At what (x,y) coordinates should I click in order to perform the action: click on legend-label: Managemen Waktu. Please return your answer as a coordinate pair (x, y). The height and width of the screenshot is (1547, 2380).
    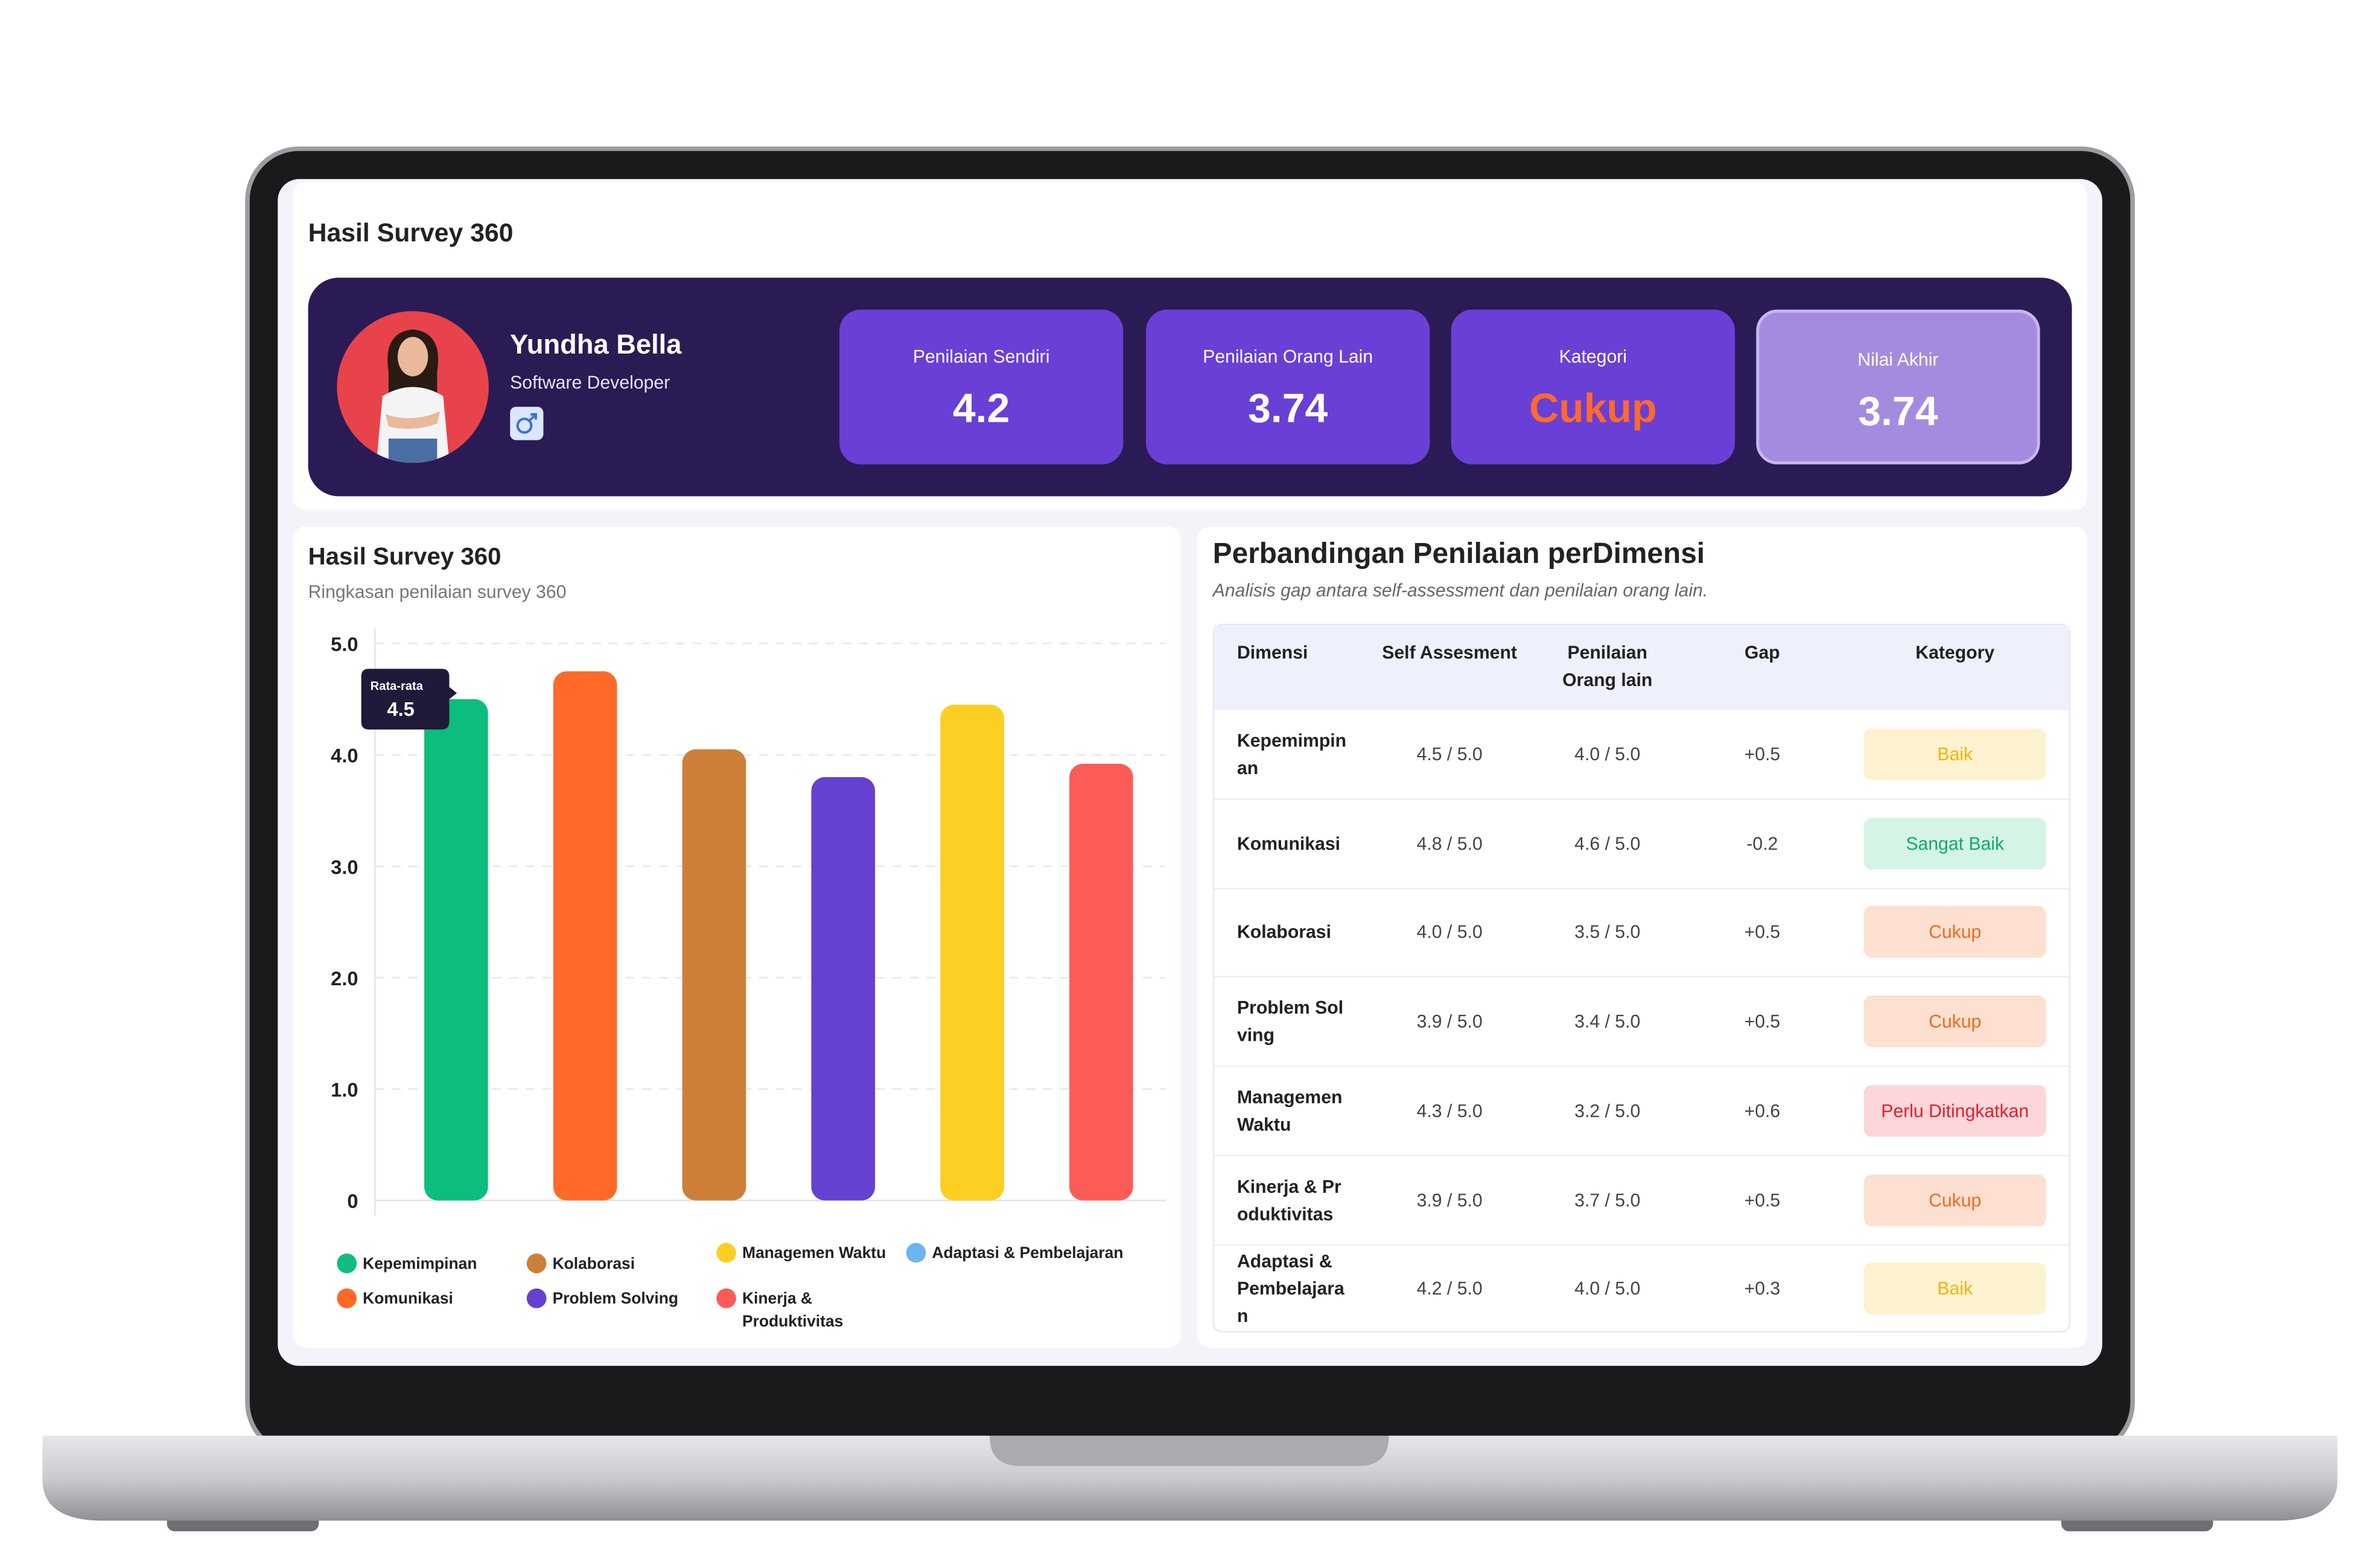
    Looking at the image, I should click on (814, 1254).